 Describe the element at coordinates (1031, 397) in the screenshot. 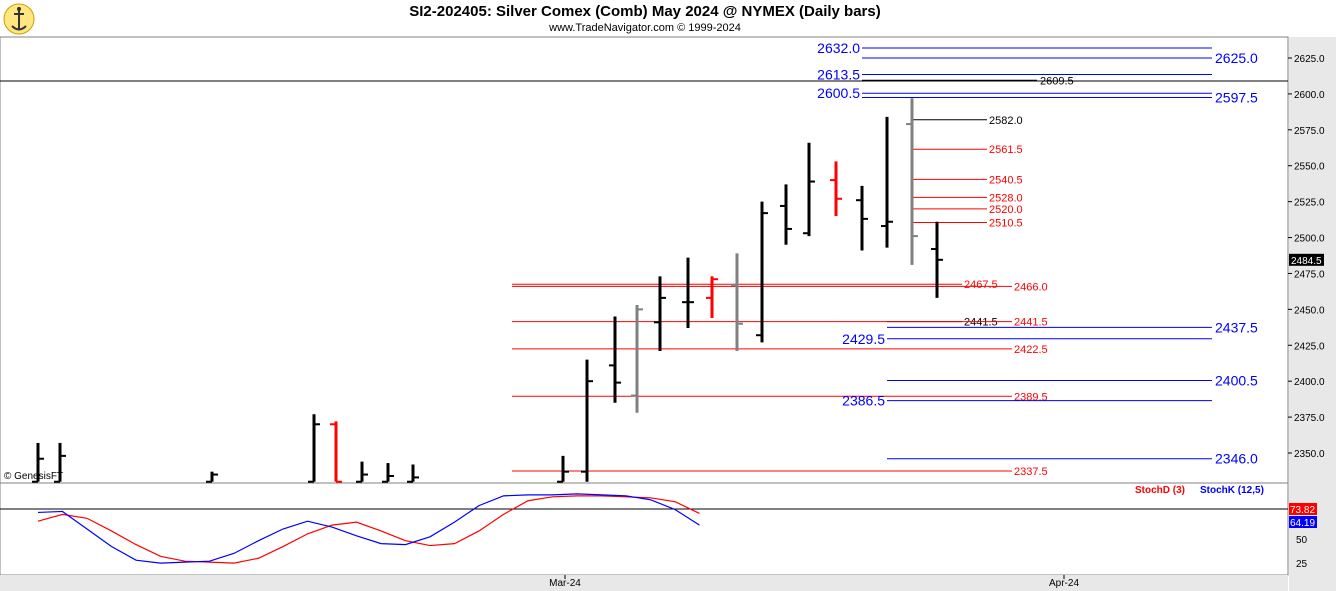

I see `price-level-label: 2389.5` at that location.